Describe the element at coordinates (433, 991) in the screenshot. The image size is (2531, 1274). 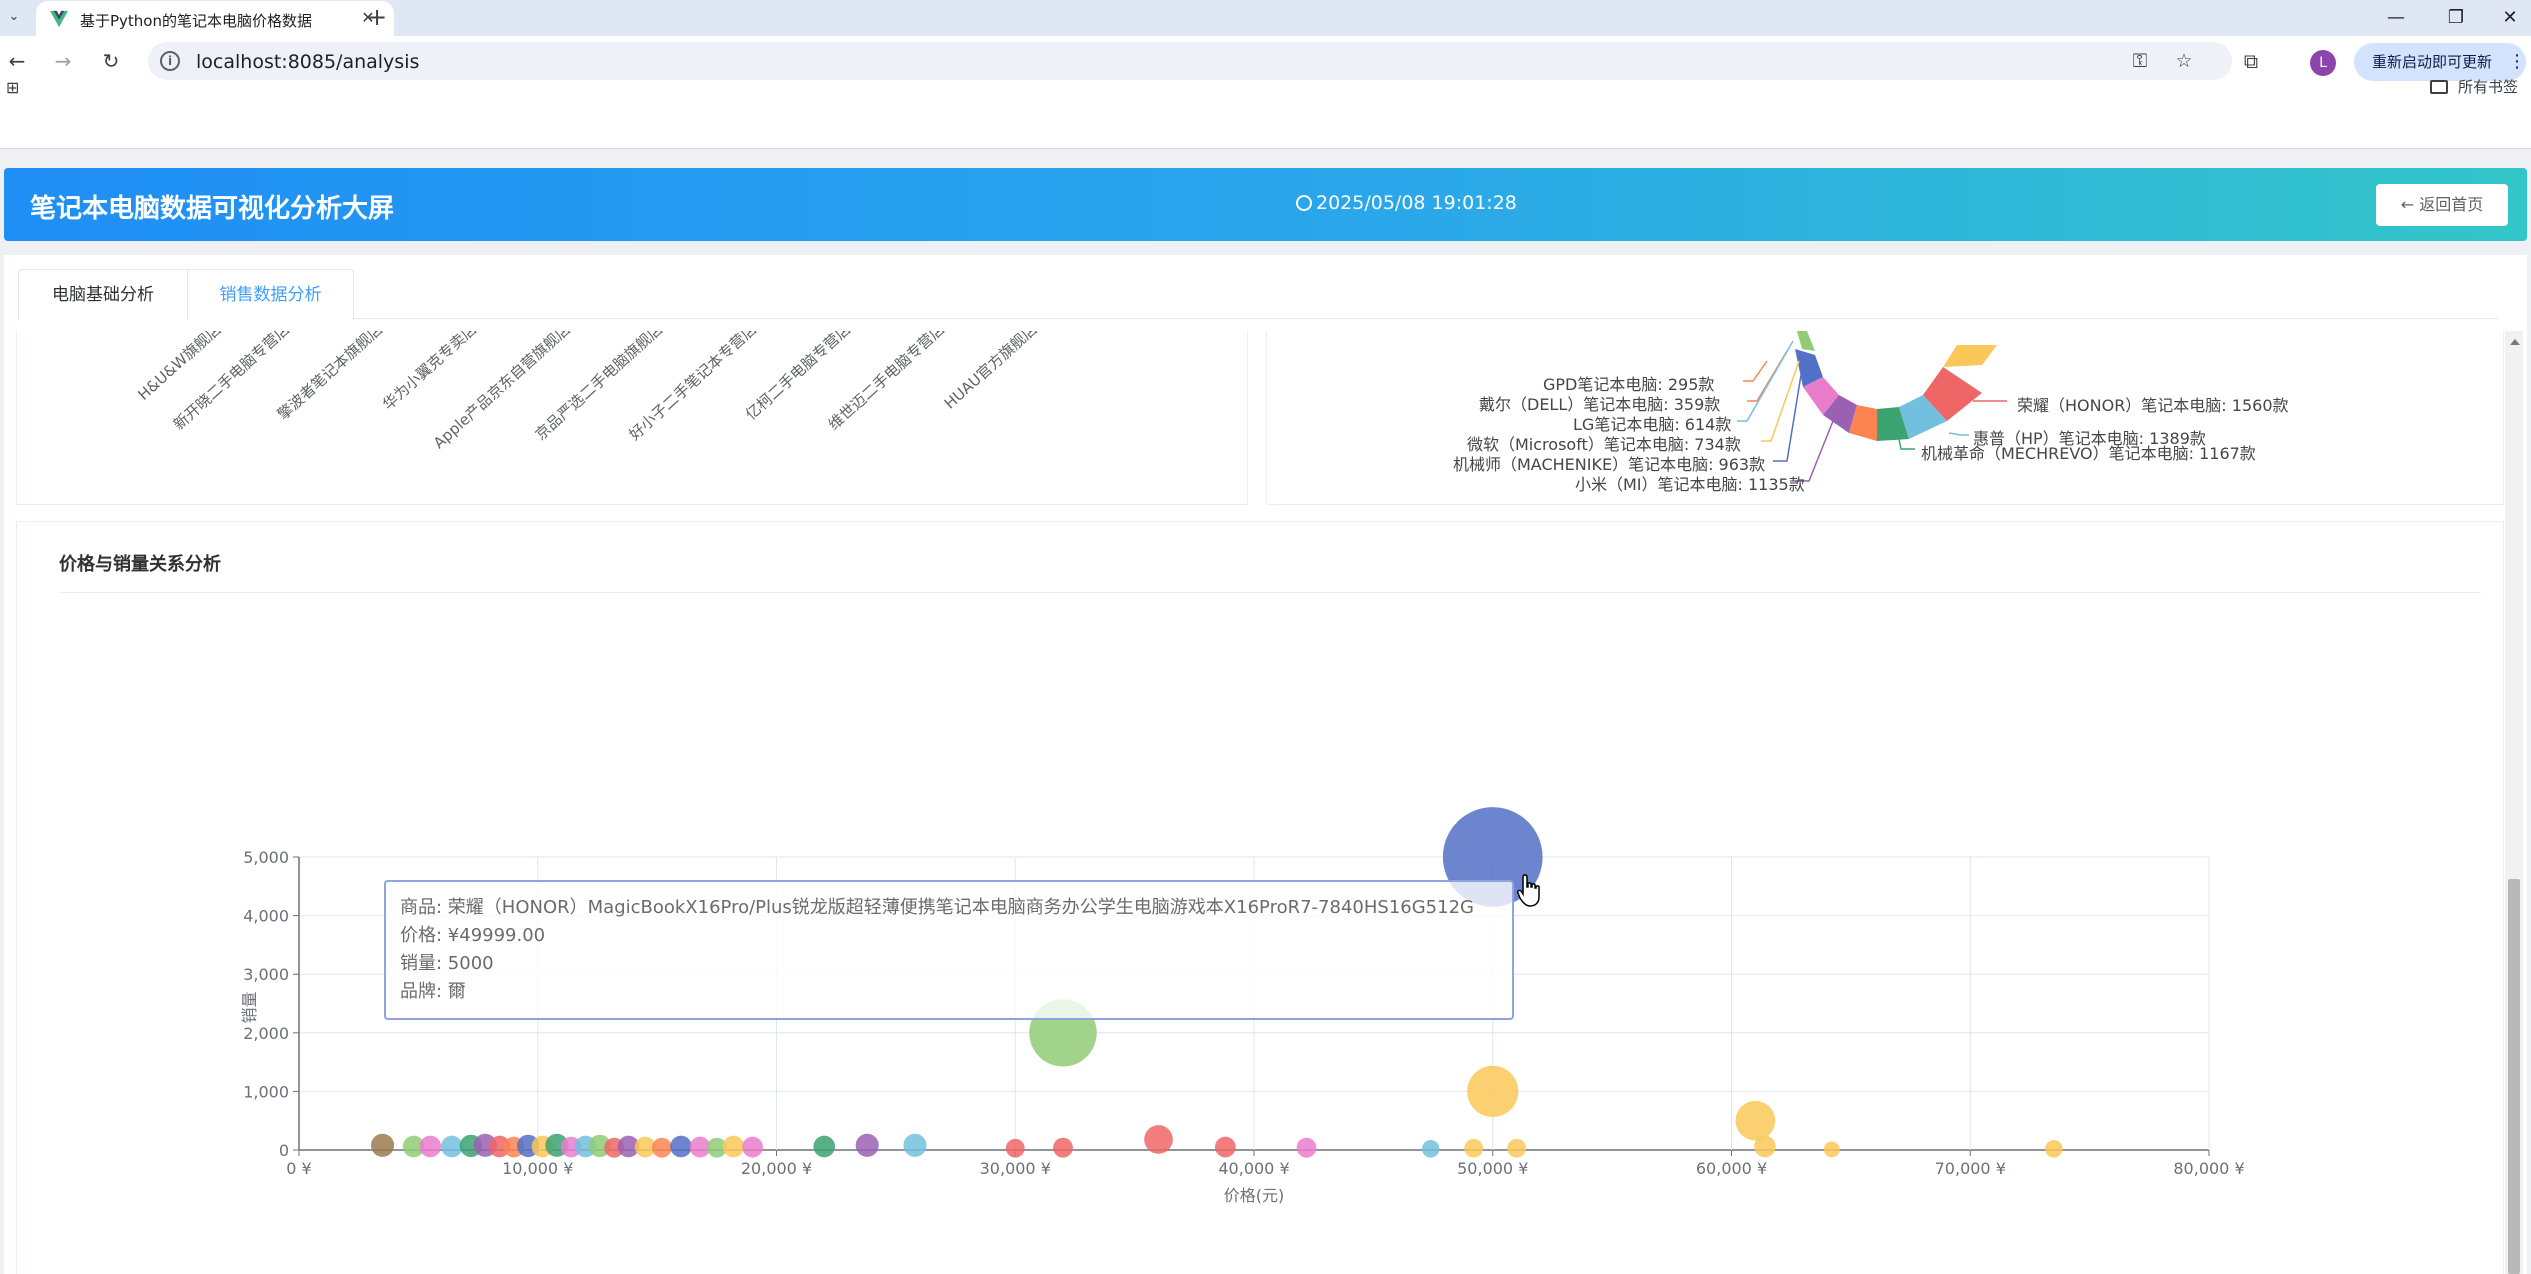
I see `tooltip-brand: 品牌: 爾` at that location.